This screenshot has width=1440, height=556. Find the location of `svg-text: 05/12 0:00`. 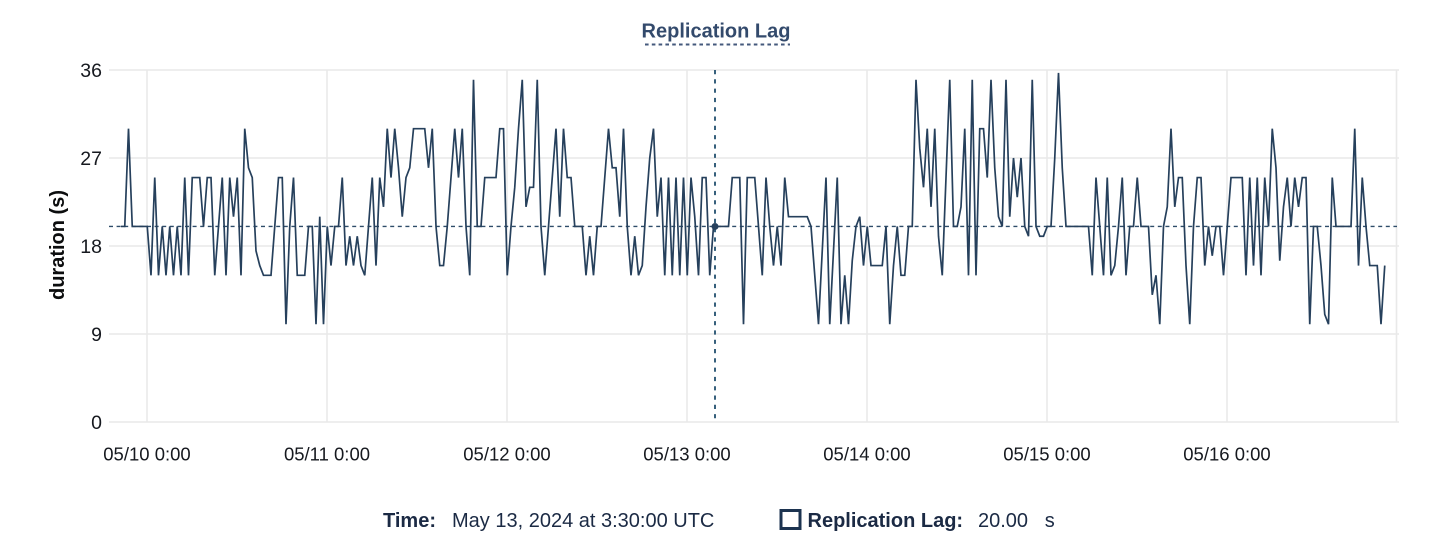

svg-text: 05/12 0:00 is located at coordinates (506, 454).